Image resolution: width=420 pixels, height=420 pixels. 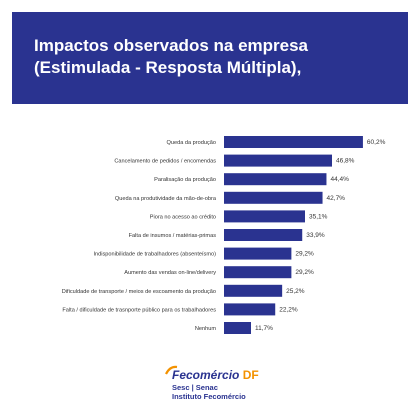 I want to click on value-label: 44,4%, so click(x=339, y=179).